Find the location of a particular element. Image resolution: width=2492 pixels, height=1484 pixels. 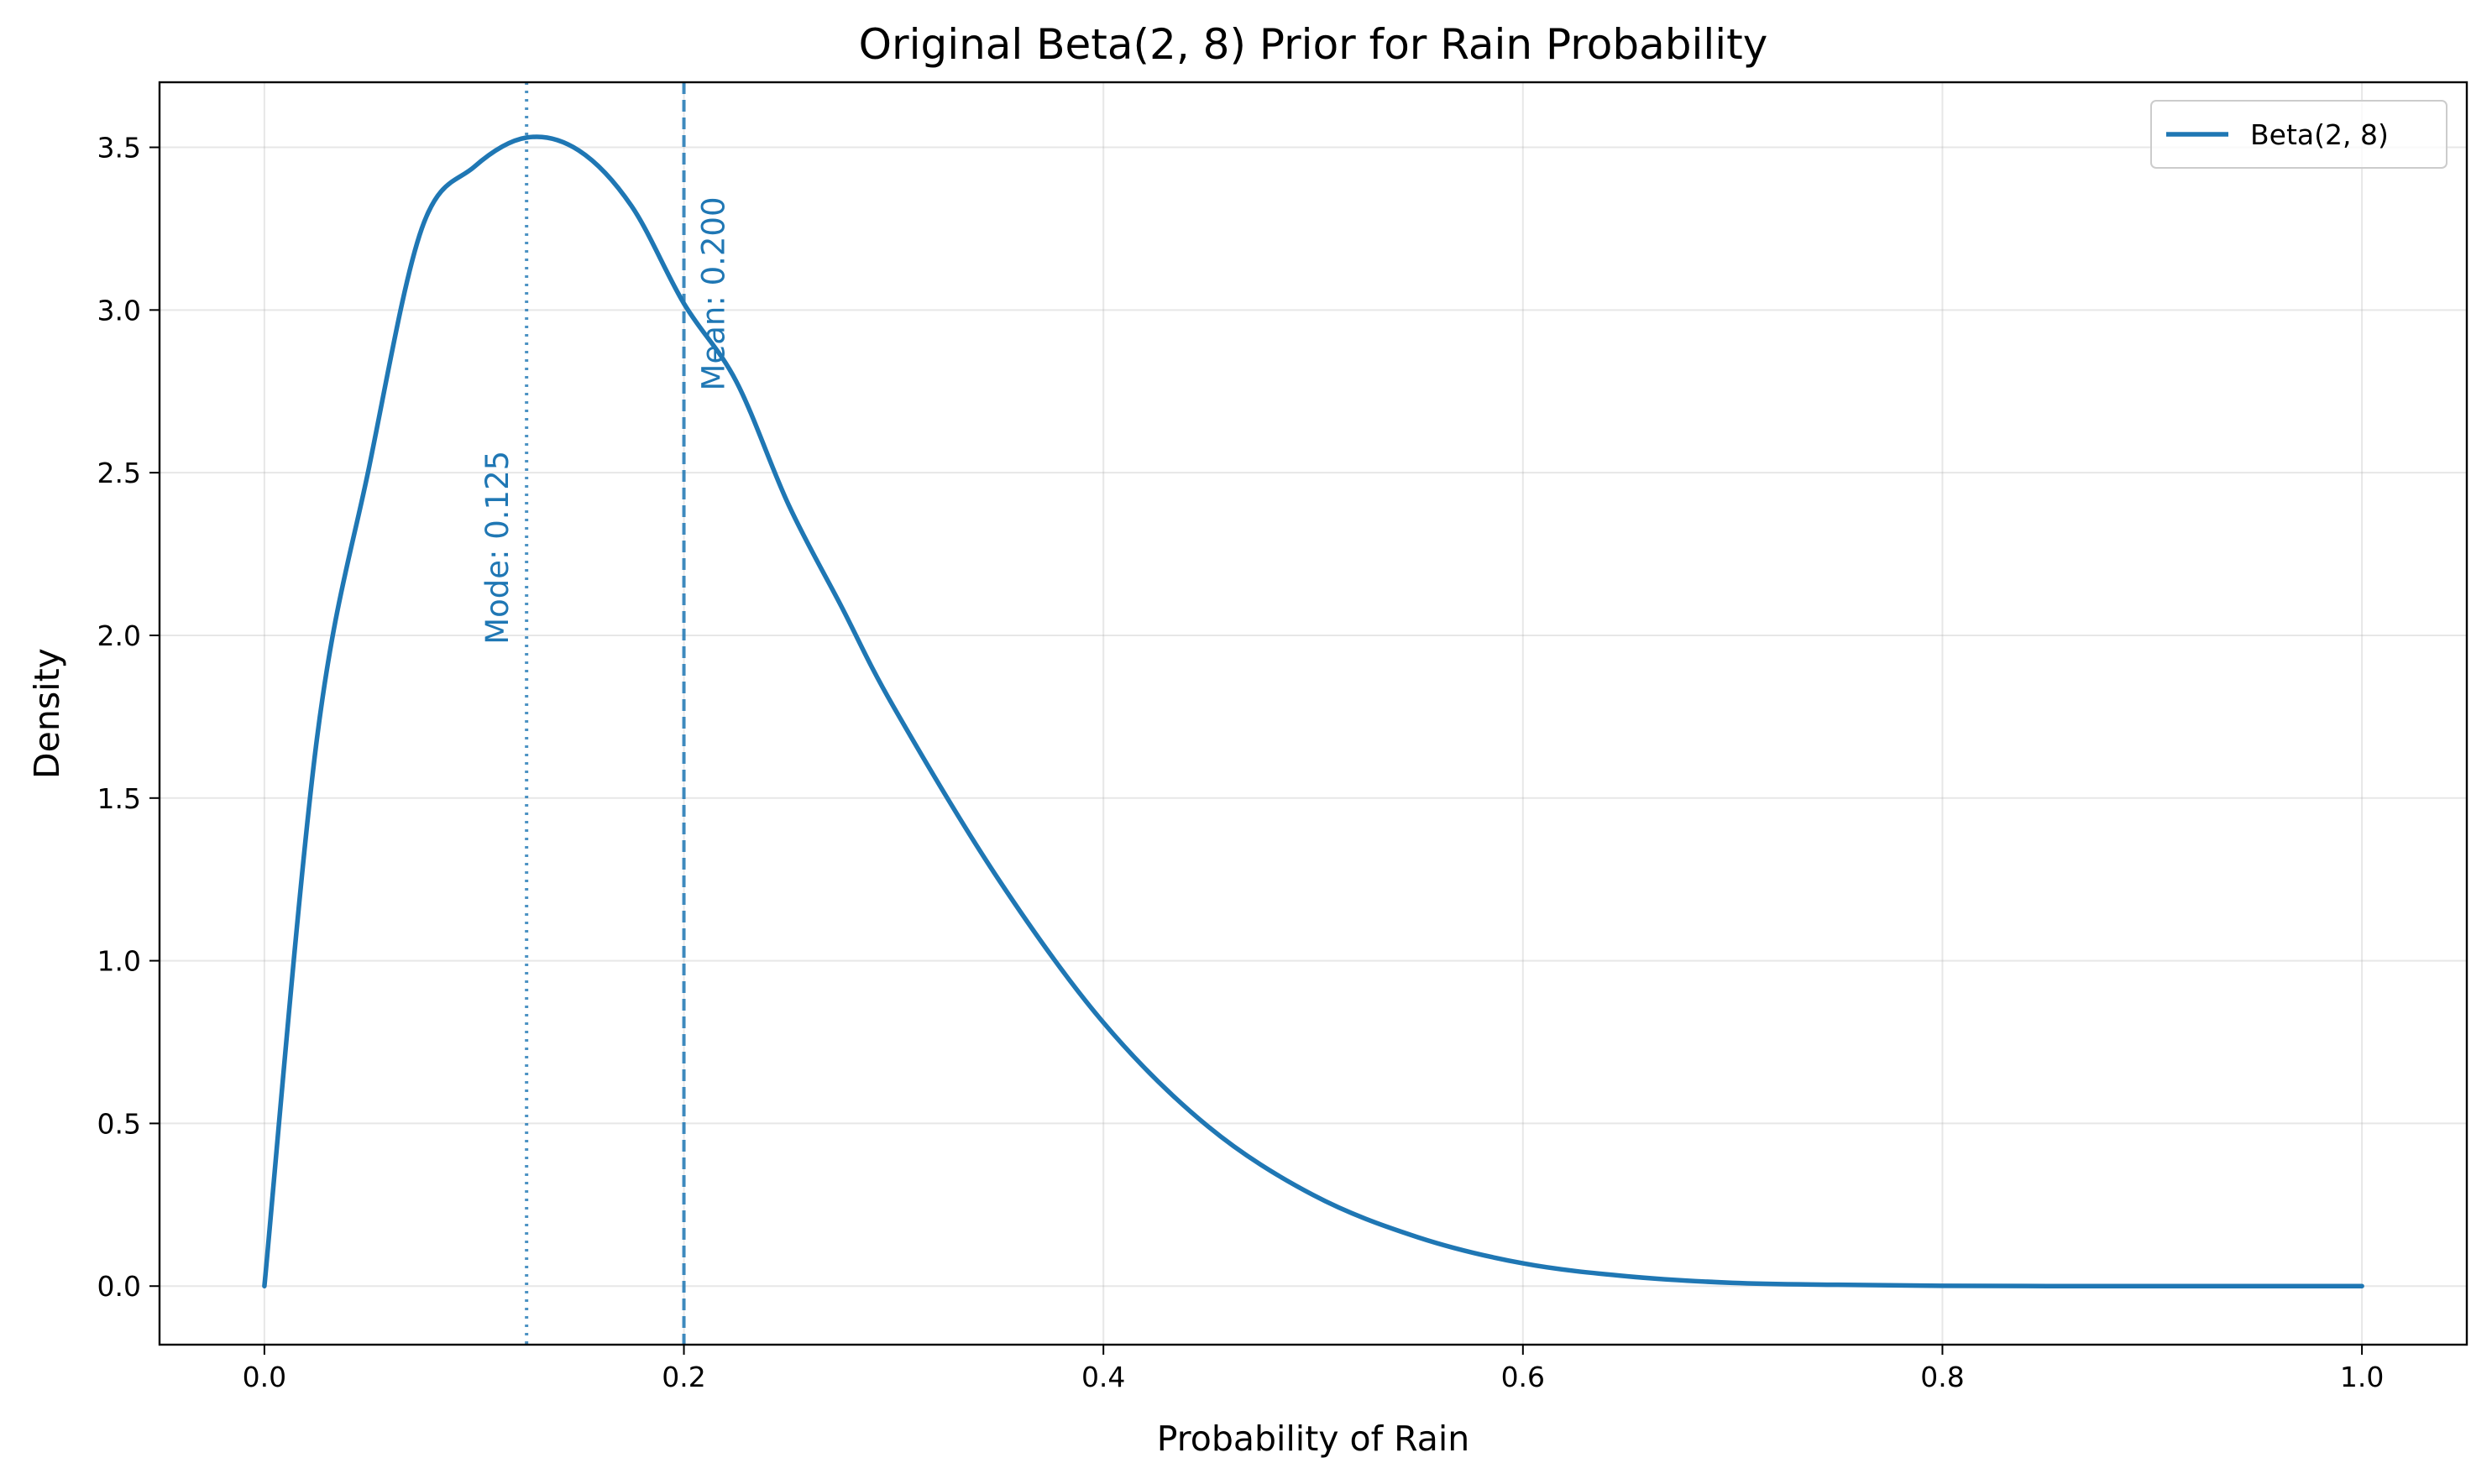

mode-annotation: Mode: 0.125 is located at coordinates (498, 548).